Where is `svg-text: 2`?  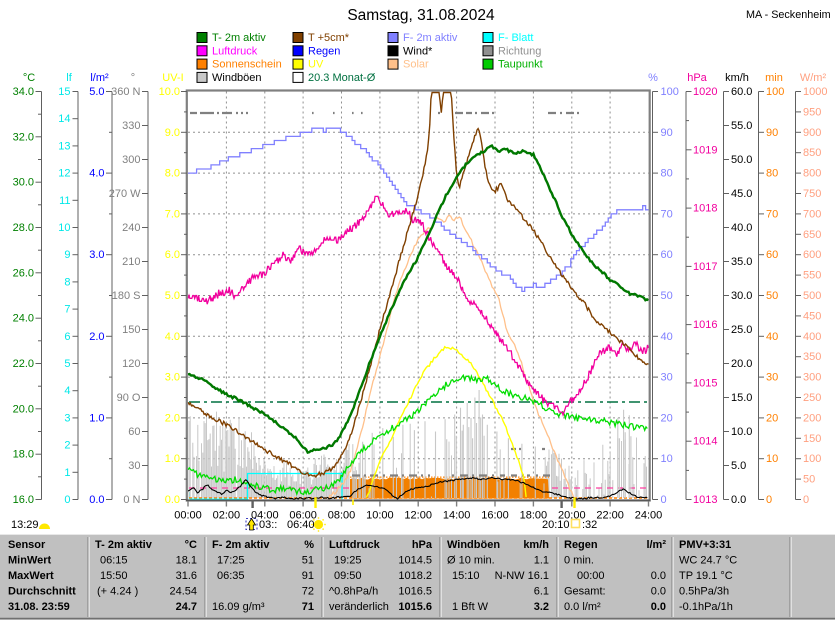
svg-text: 2 is located at coordinates (67, 446).